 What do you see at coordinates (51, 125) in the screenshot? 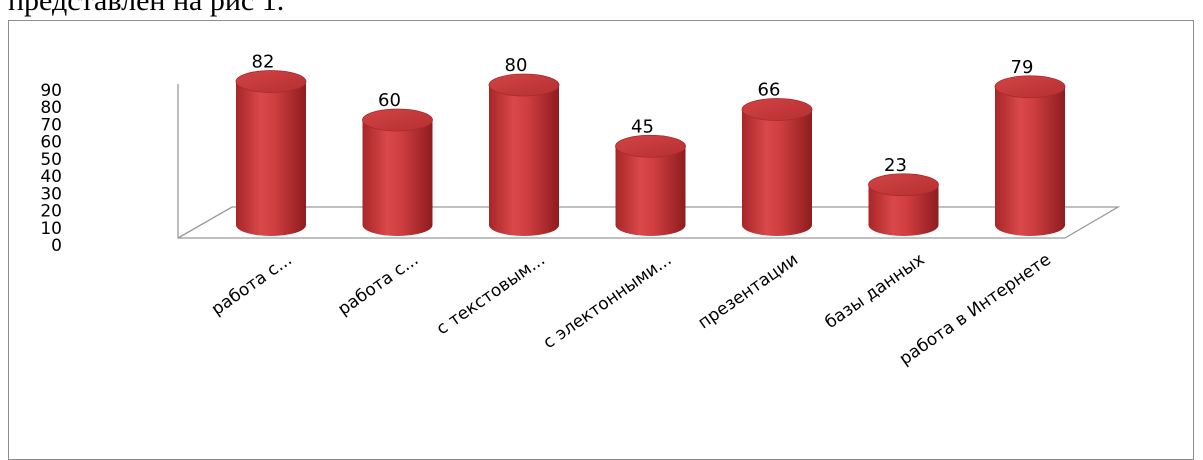
I see `y-tick-label: 70` at bounding box center [51, 125].